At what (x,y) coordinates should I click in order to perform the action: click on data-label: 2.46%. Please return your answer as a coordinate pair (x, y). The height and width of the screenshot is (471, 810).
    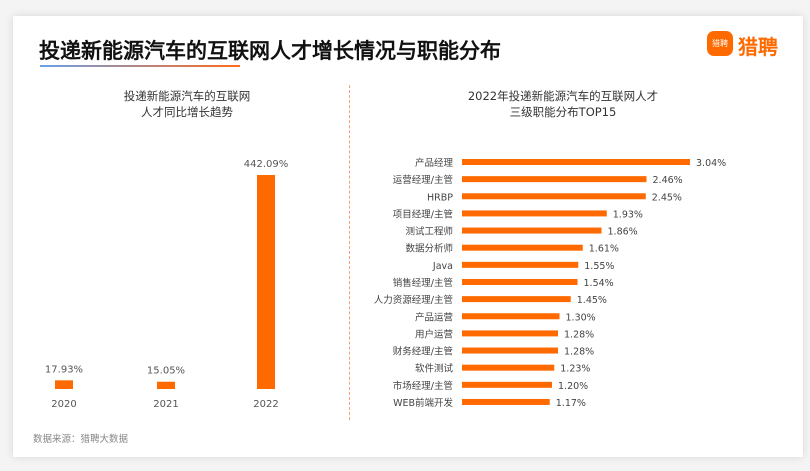
    Looking at the image, I should click on (668, 180).